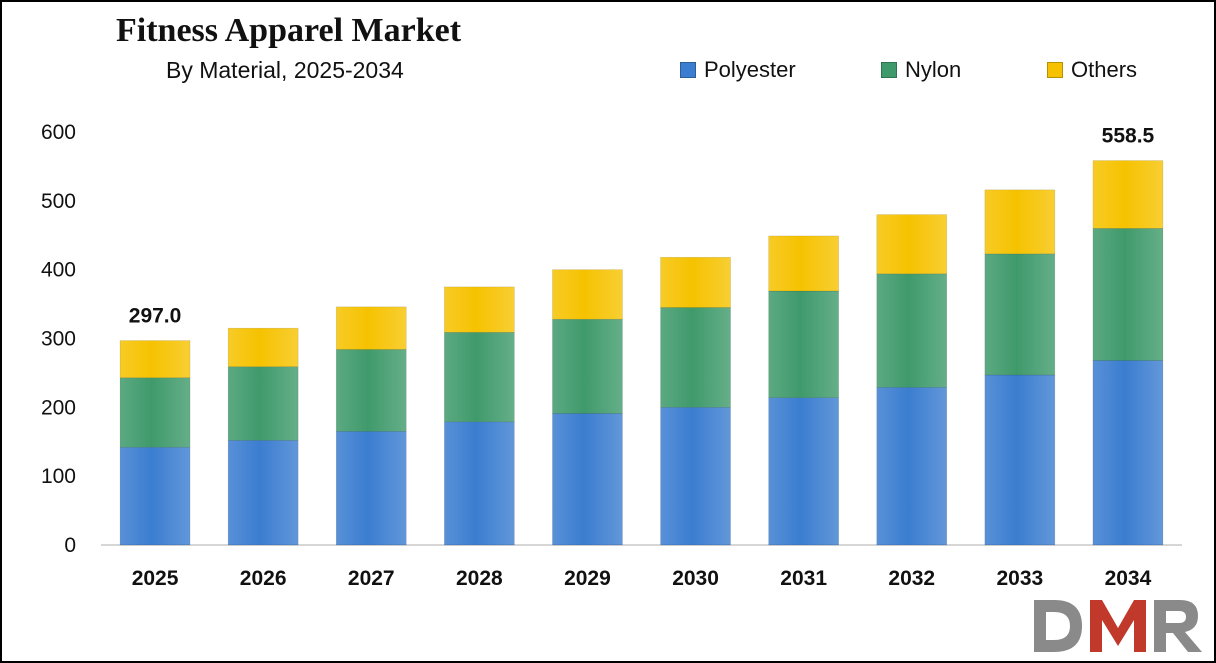  I want to click on bar-polyester-2033, so click(1020, 460).